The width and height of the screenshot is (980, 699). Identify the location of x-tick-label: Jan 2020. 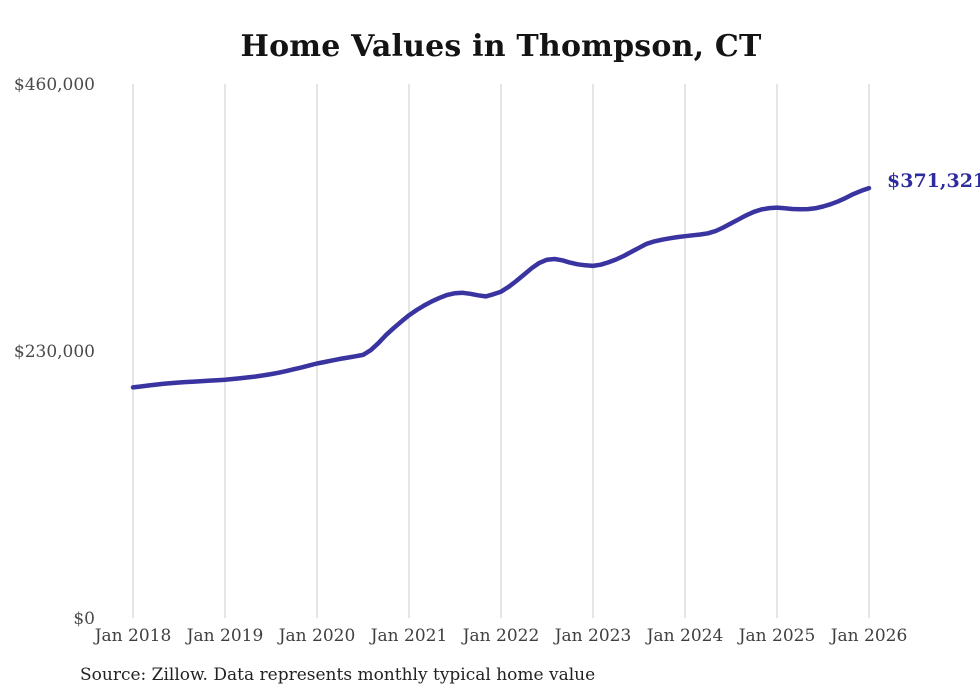
(317, 636).